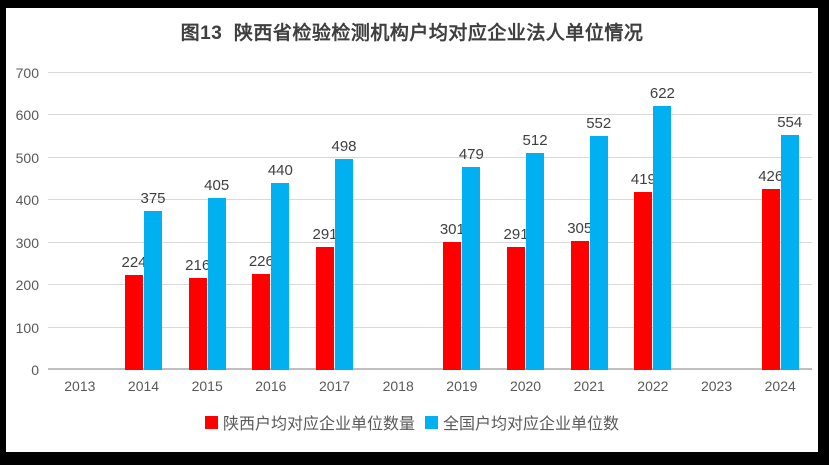 This screenshot has width=829, height=465. Describe the element at coordinates (462, 386) in the screenshot. I see `x-tick-label: 2019` at that location.